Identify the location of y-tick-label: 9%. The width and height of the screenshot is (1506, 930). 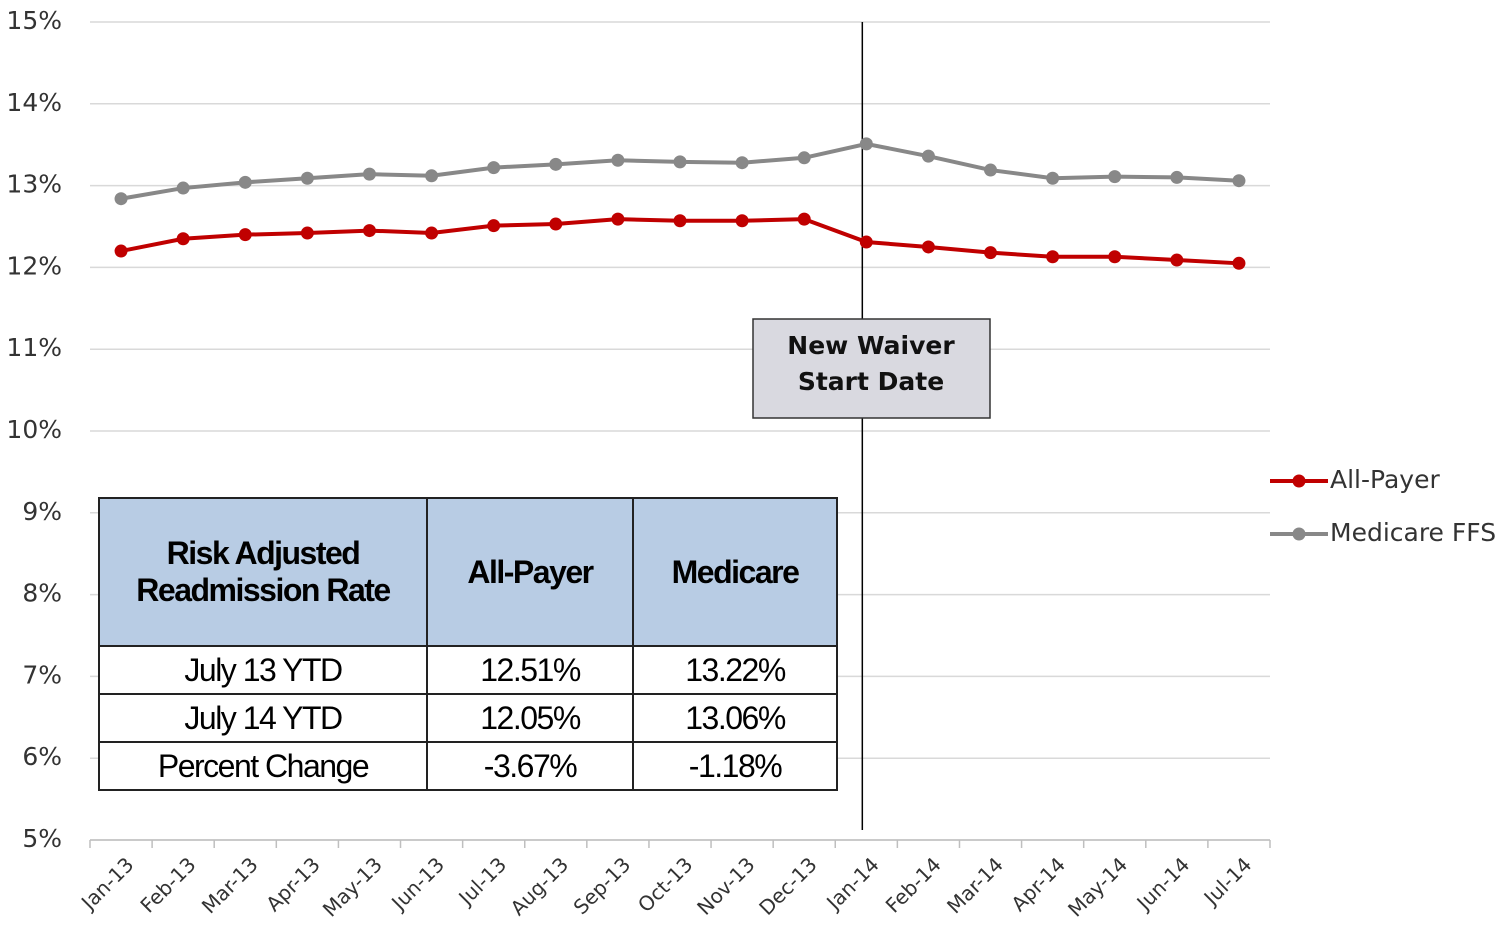
(42, 511).